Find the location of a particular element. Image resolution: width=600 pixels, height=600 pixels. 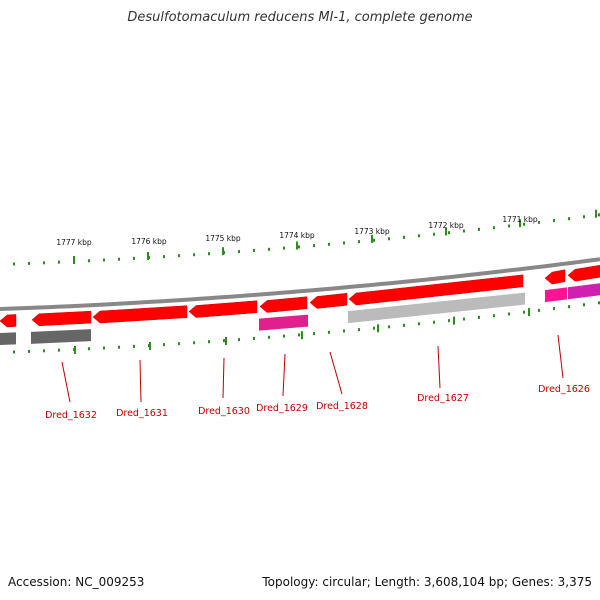

tick-track-bottom is located at coordinates (306, 327).